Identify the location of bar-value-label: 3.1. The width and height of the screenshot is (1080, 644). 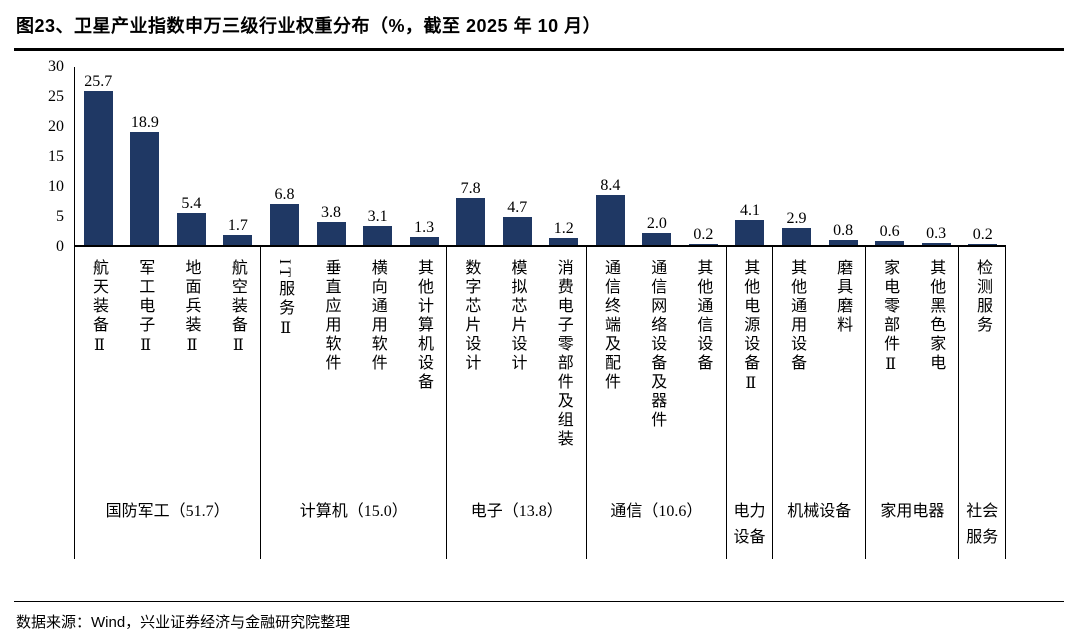
(377, 217).